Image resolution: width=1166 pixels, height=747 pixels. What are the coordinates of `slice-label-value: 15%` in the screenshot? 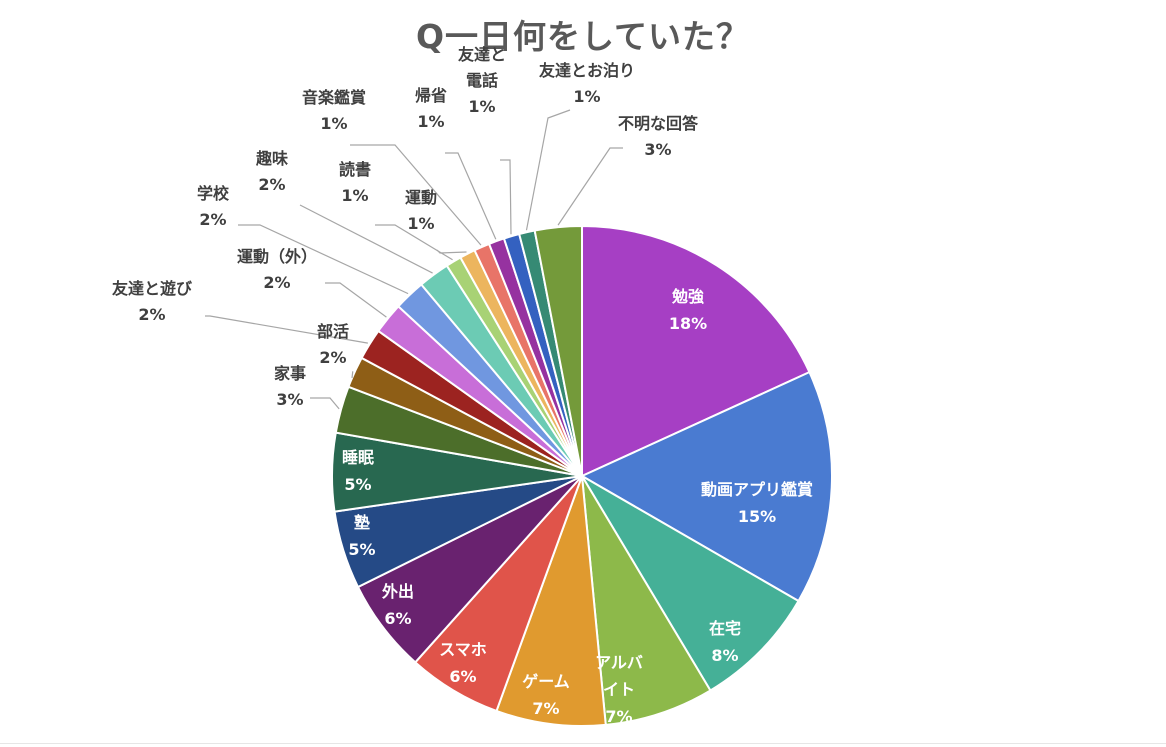 It's located at (757, 516).